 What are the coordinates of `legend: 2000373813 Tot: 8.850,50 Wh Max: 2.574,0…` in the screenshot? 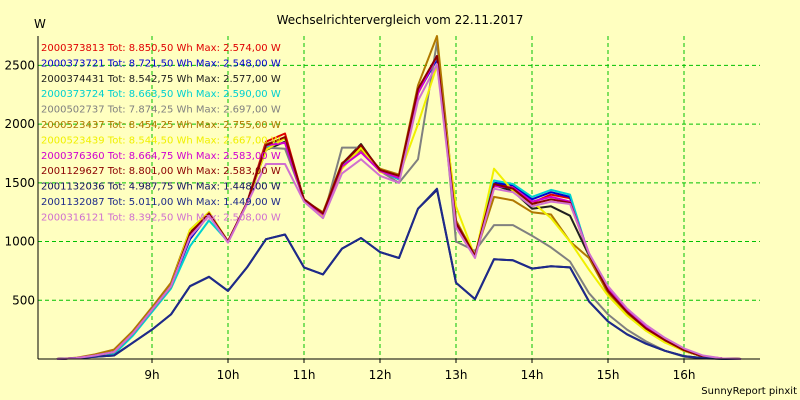 It's located at (161, 133).